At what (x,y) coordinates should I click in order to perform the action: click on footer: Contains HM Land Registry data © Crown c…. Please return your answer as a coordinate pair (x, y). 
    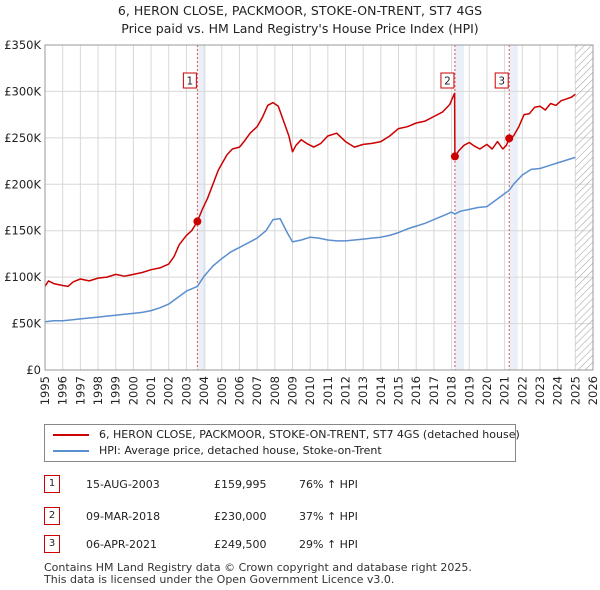
    Looking at the image, I should click on (258, 574).